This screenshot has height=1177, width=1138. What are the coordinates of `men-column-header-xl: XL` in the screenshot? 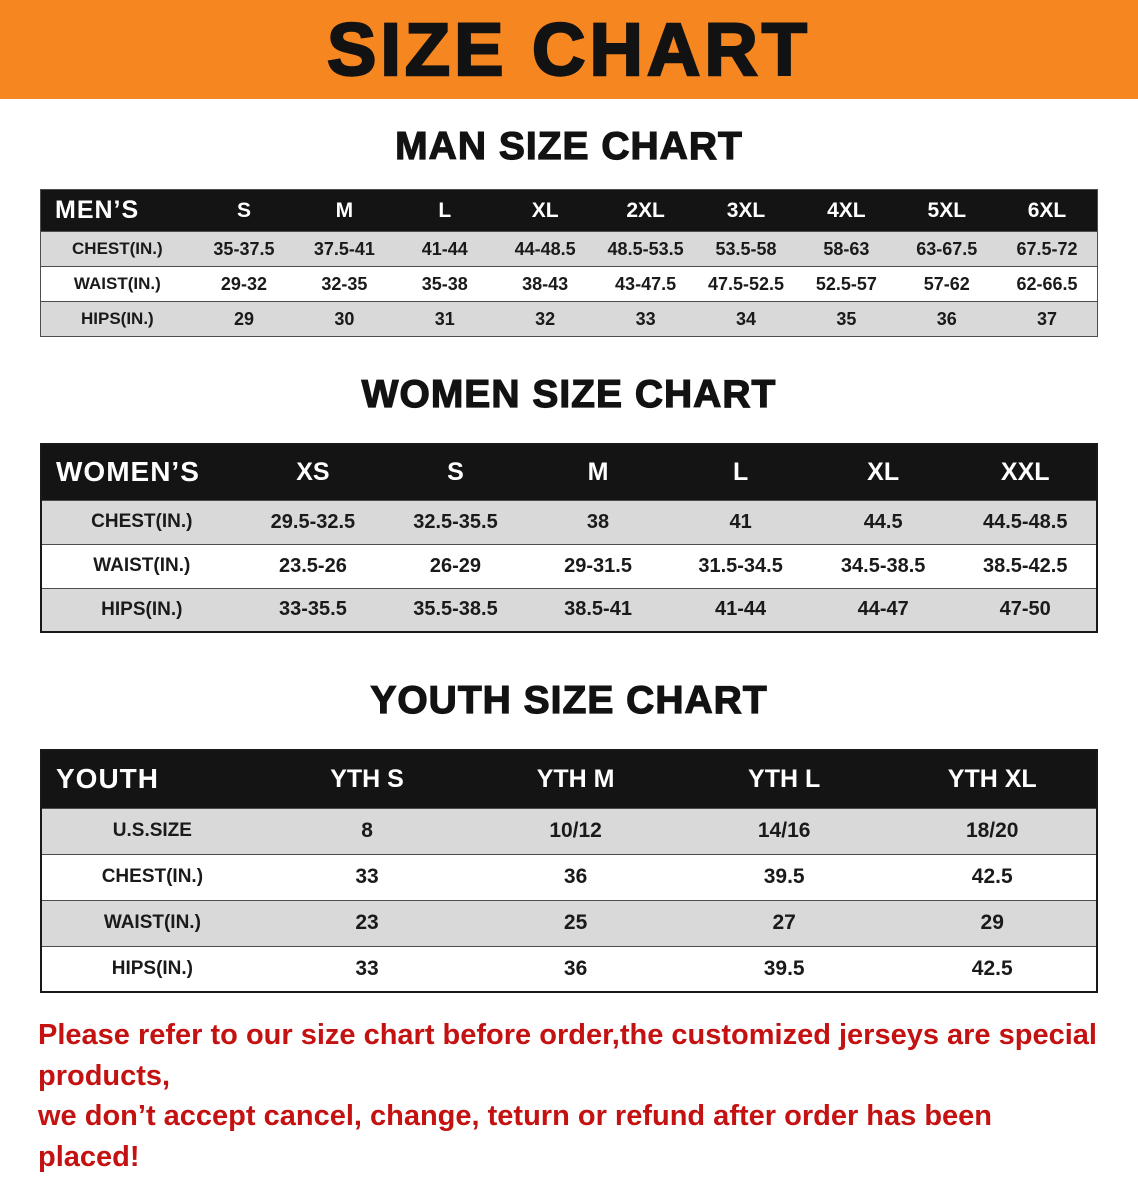 It's located at (545, 210).